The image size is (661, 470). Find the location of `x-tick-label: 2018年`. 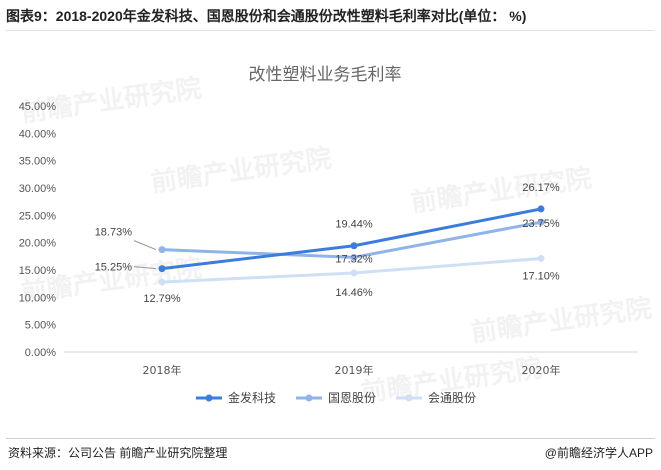

x-tick-label: 2018年 is located at coordinates (162, 370).